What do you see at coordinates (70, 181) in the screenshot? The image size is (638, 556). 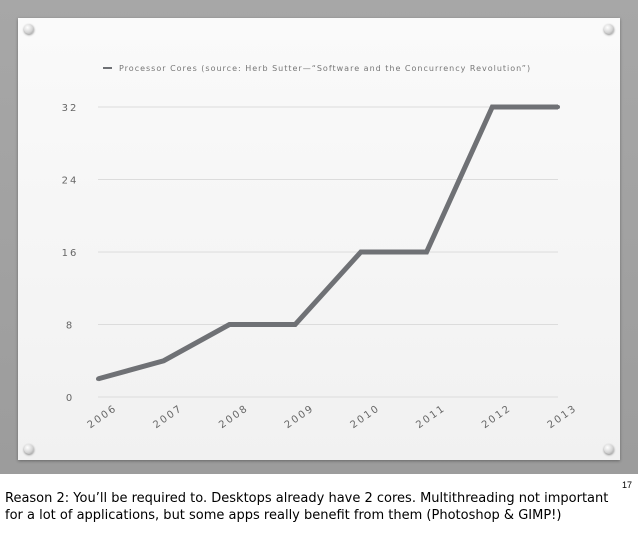 I see `y-tick-label-24: 24` at bounding box center [70, 181].